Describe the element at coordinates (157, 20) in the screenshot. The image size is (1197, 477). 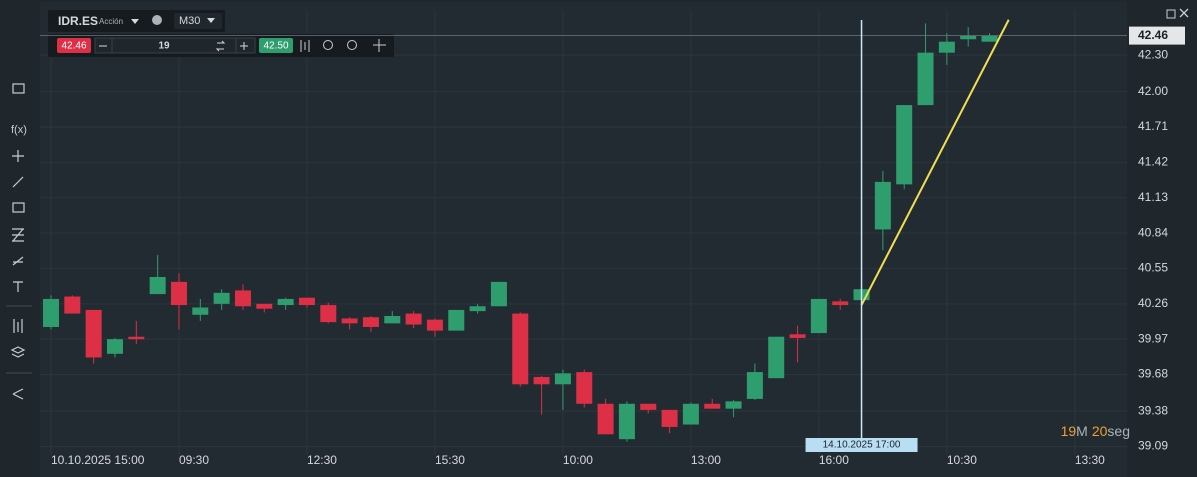
I see `info-icon` at that location.